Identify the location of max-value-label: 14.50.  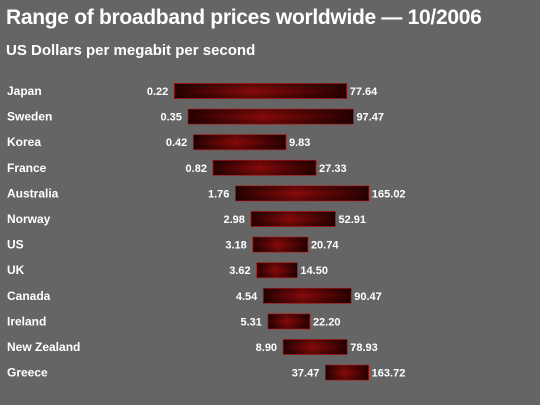
(314, 271).